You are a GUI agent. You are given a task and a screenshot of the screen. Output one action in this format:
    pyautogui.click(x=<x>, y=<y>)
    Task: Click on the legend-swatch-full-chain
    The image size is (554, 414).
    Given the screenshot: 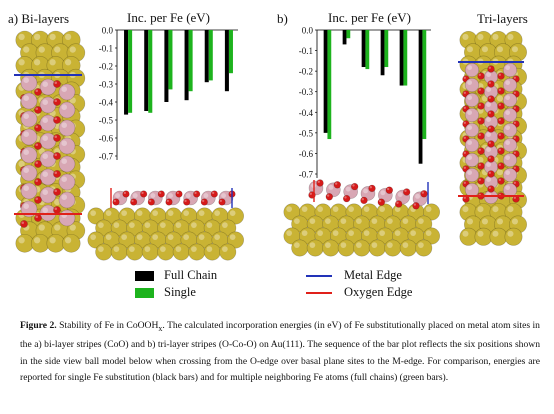 What is the action you would take?
    pyautogui.click(x=144, y=275)
    